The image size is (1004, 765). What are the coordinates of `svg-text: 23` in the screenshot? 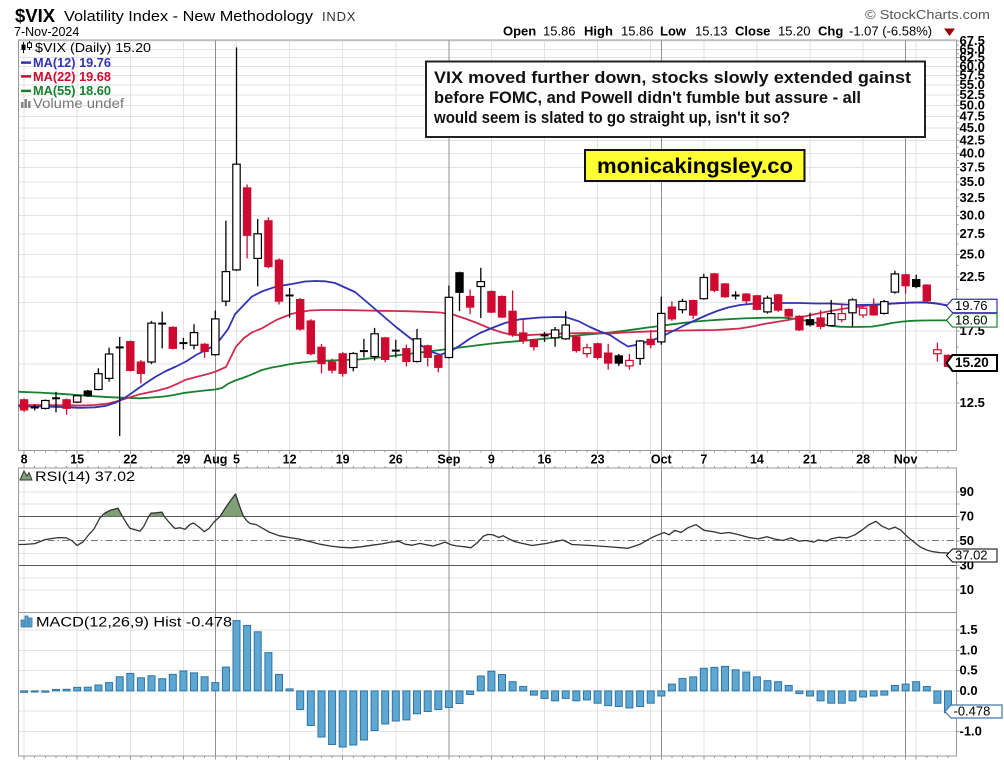 It's located at (598, 460).